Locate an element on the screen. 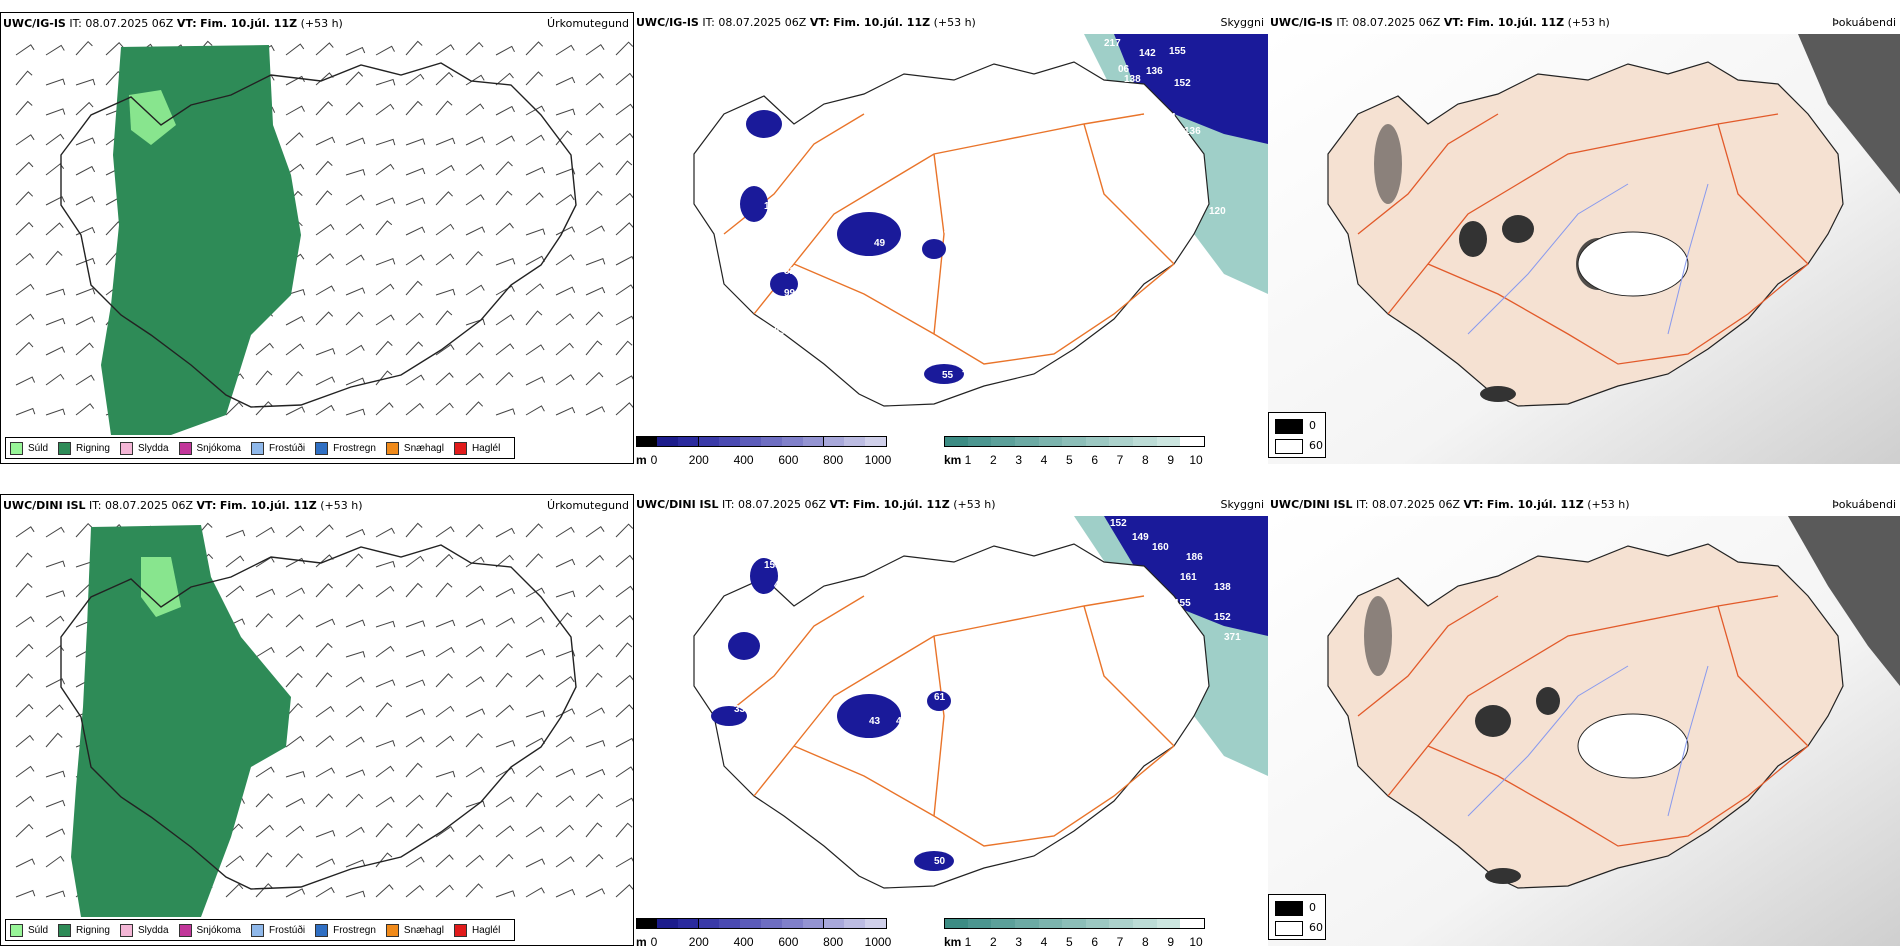 Image resolution: width=1900 pixels, height=950 pixels. precip-legend-label: Snjókoma is located at coordinates (218, 930).